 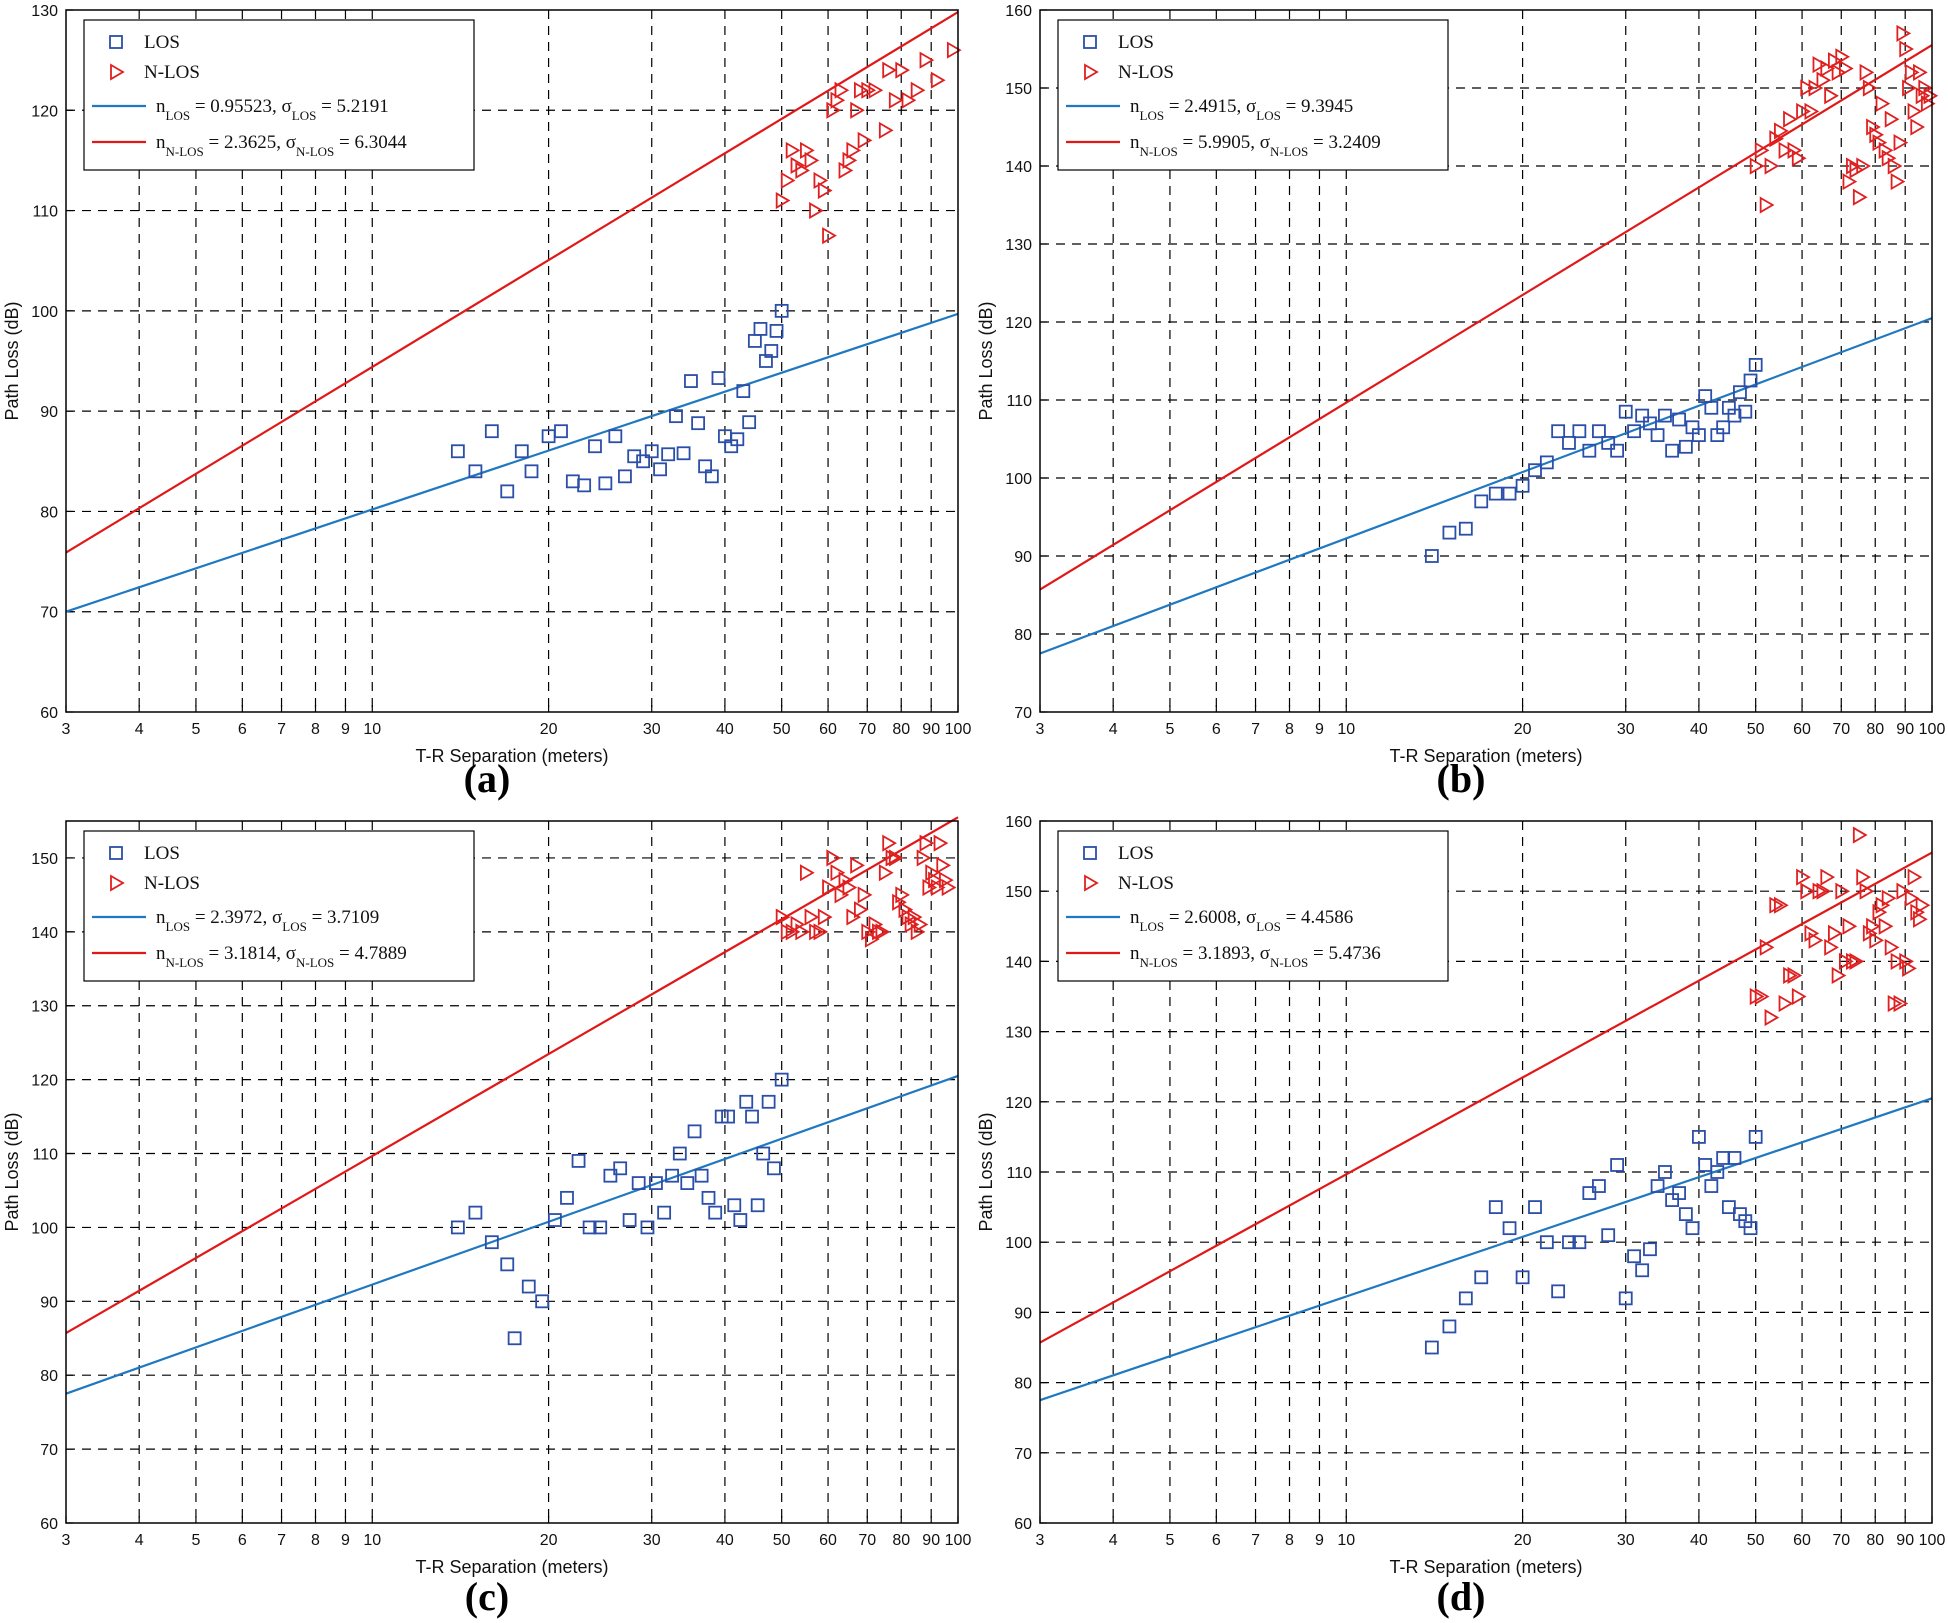 What do you see at coordinates (45, 1155) in the screenshot?
I see `y-tick-label: 110` at bounding box center [45, 1155].